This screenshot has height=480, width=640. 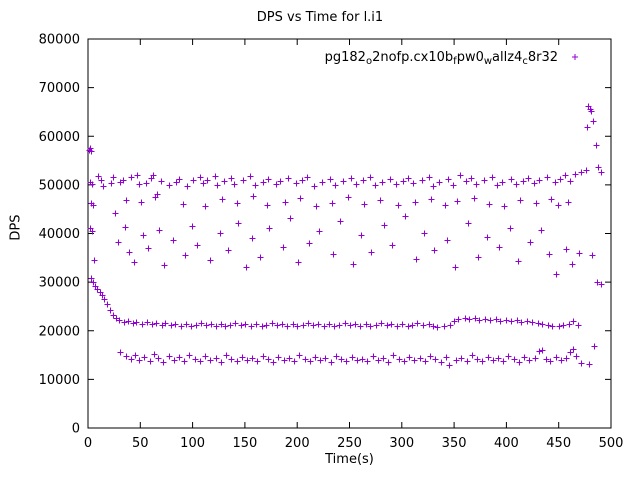 What do you see at coordinates (59, 137) in the screenshot?
I see `y-tick-label: 60000` at bounding box center [59, 137].